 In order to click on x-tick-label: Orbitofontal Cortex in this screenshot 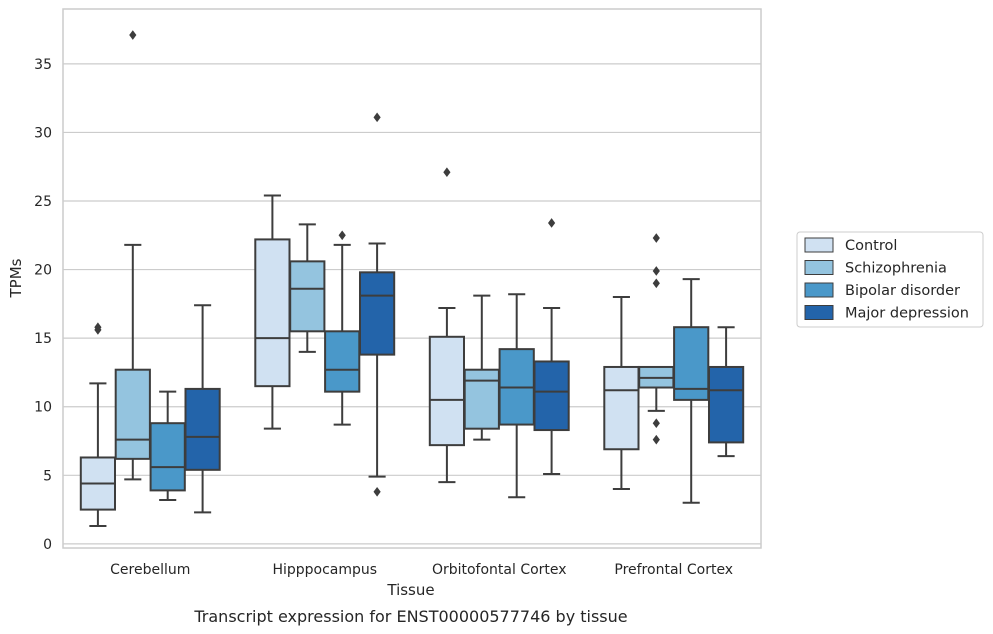, I will do `click(499, 570)`.